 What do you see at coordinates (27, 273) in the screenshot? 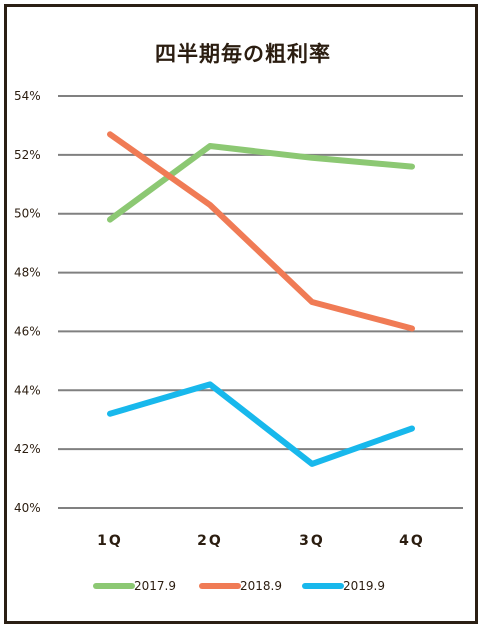
I see `y-tick-label: 48%` at bounding box center [27, 273].